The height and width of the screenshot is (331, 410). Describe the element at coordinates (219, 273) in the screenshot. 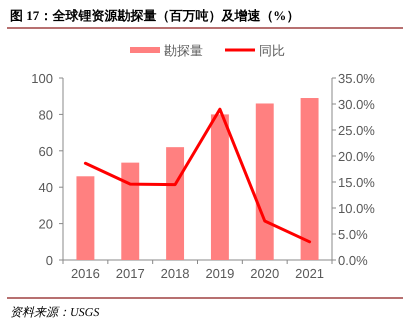

I see `x-tick-label: 2019` at that location.